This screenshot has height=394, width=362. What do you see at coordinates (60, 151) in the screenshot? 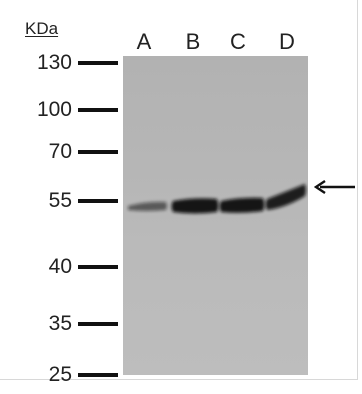
I see `marker-label-70: 70` at bounding box center [60, 151].